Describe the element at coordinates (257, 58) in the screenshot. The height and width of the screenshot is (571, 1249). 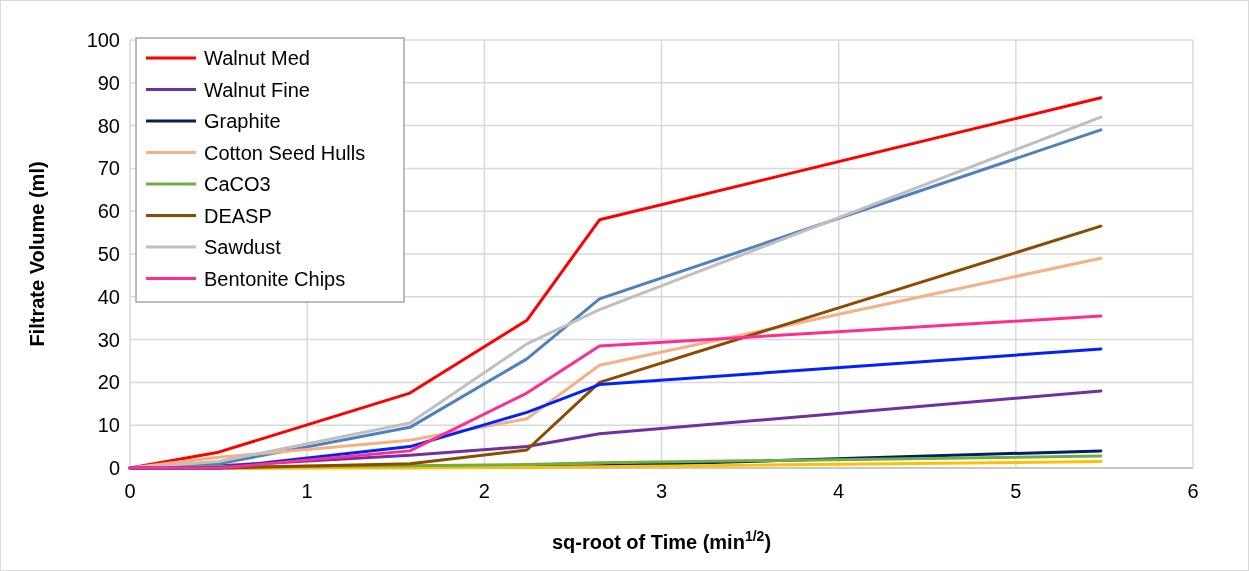
I see `legend-label: Walnut Med` at that location.